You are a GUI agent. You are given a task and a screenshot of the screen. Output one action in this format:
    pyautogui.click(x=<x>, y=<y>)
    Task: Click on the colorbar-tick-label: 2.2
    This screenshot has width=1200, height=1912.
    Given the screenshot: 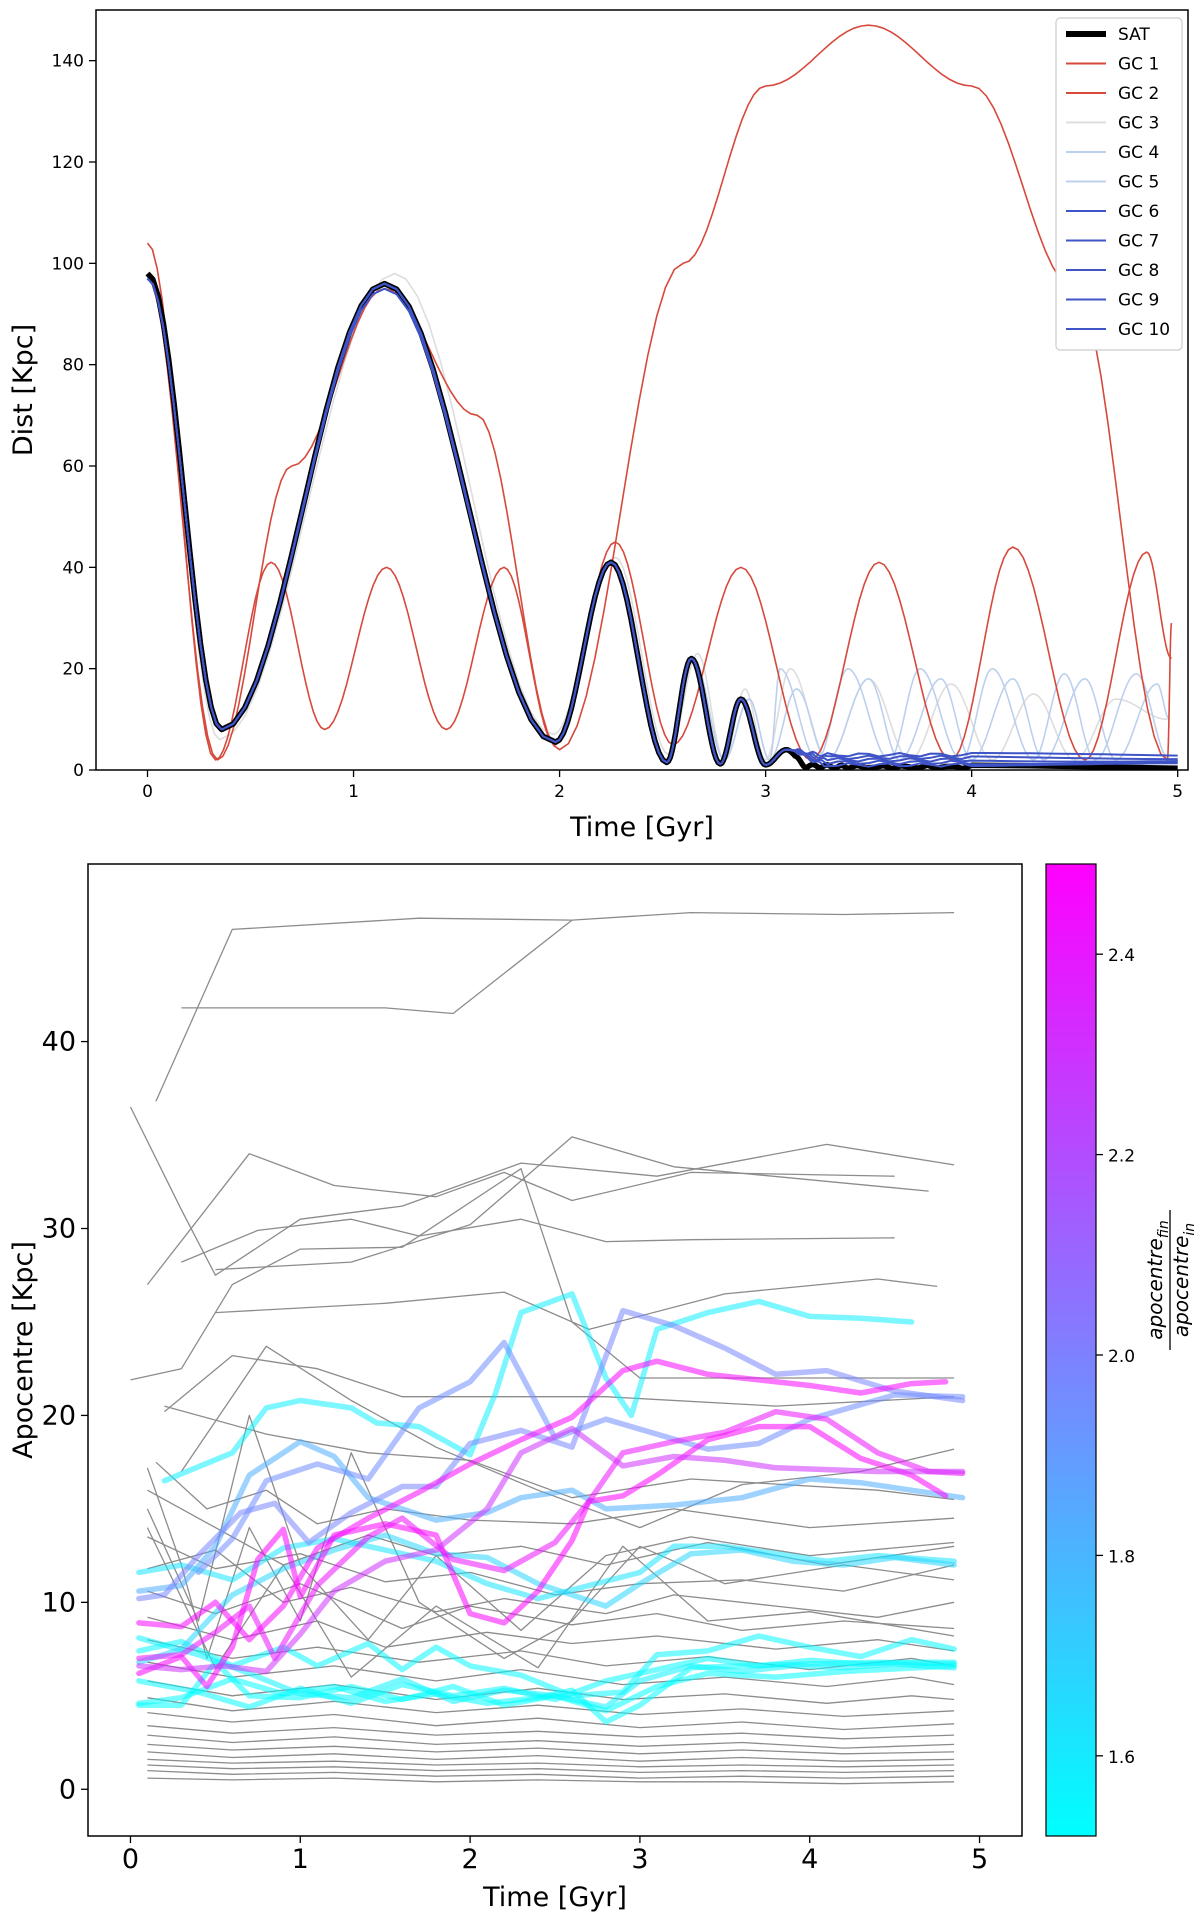 What is the action you would take?
    pyautogui.click(x=1121, y=1157)
    